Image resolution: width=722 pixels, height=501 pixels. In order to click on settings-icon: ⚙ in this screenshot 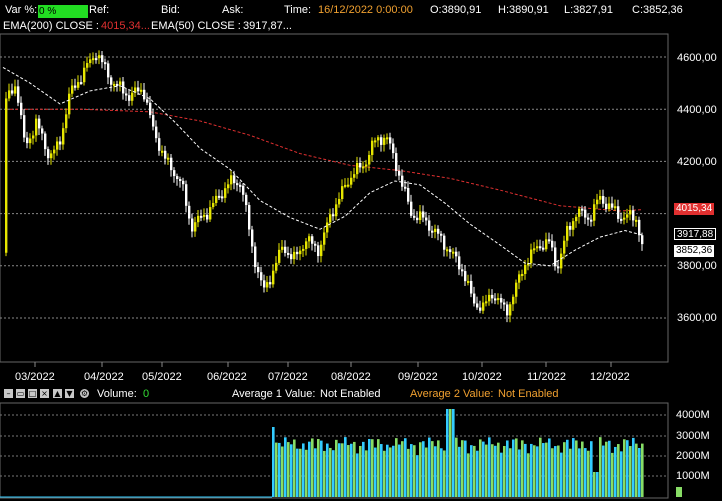, I will do `click(84, 393)`.